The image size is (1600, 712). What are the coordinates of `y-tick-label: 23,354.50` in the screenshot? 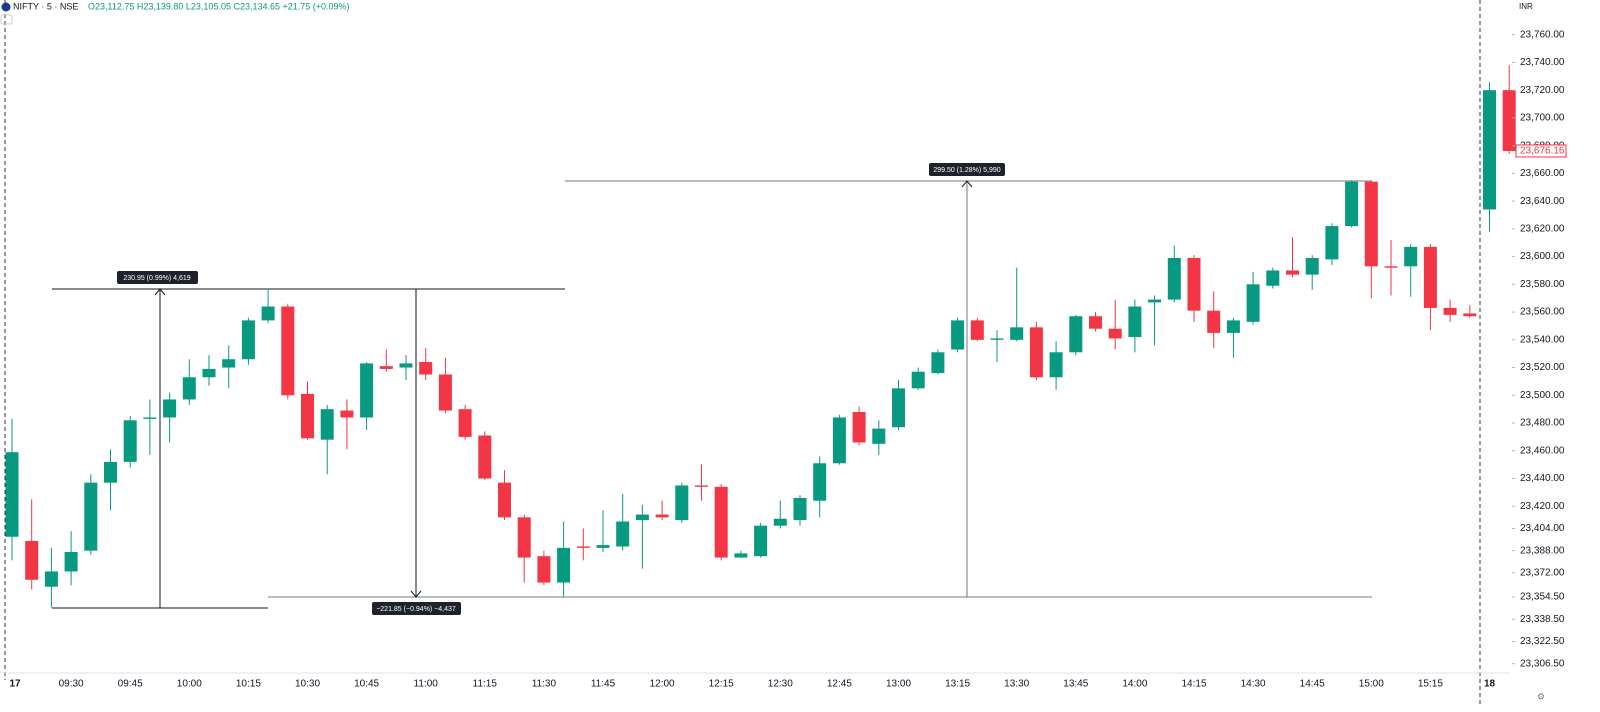 It's located at (1542, 597).